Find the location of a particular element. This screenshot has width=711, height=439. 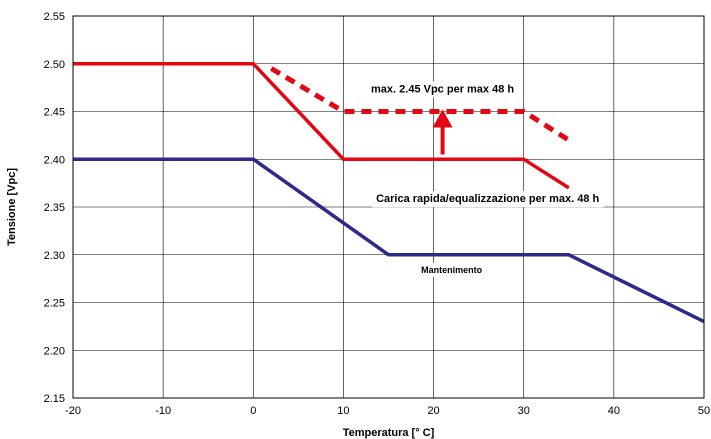

x-tick-label: 40 is located at coordinates (614, 411).